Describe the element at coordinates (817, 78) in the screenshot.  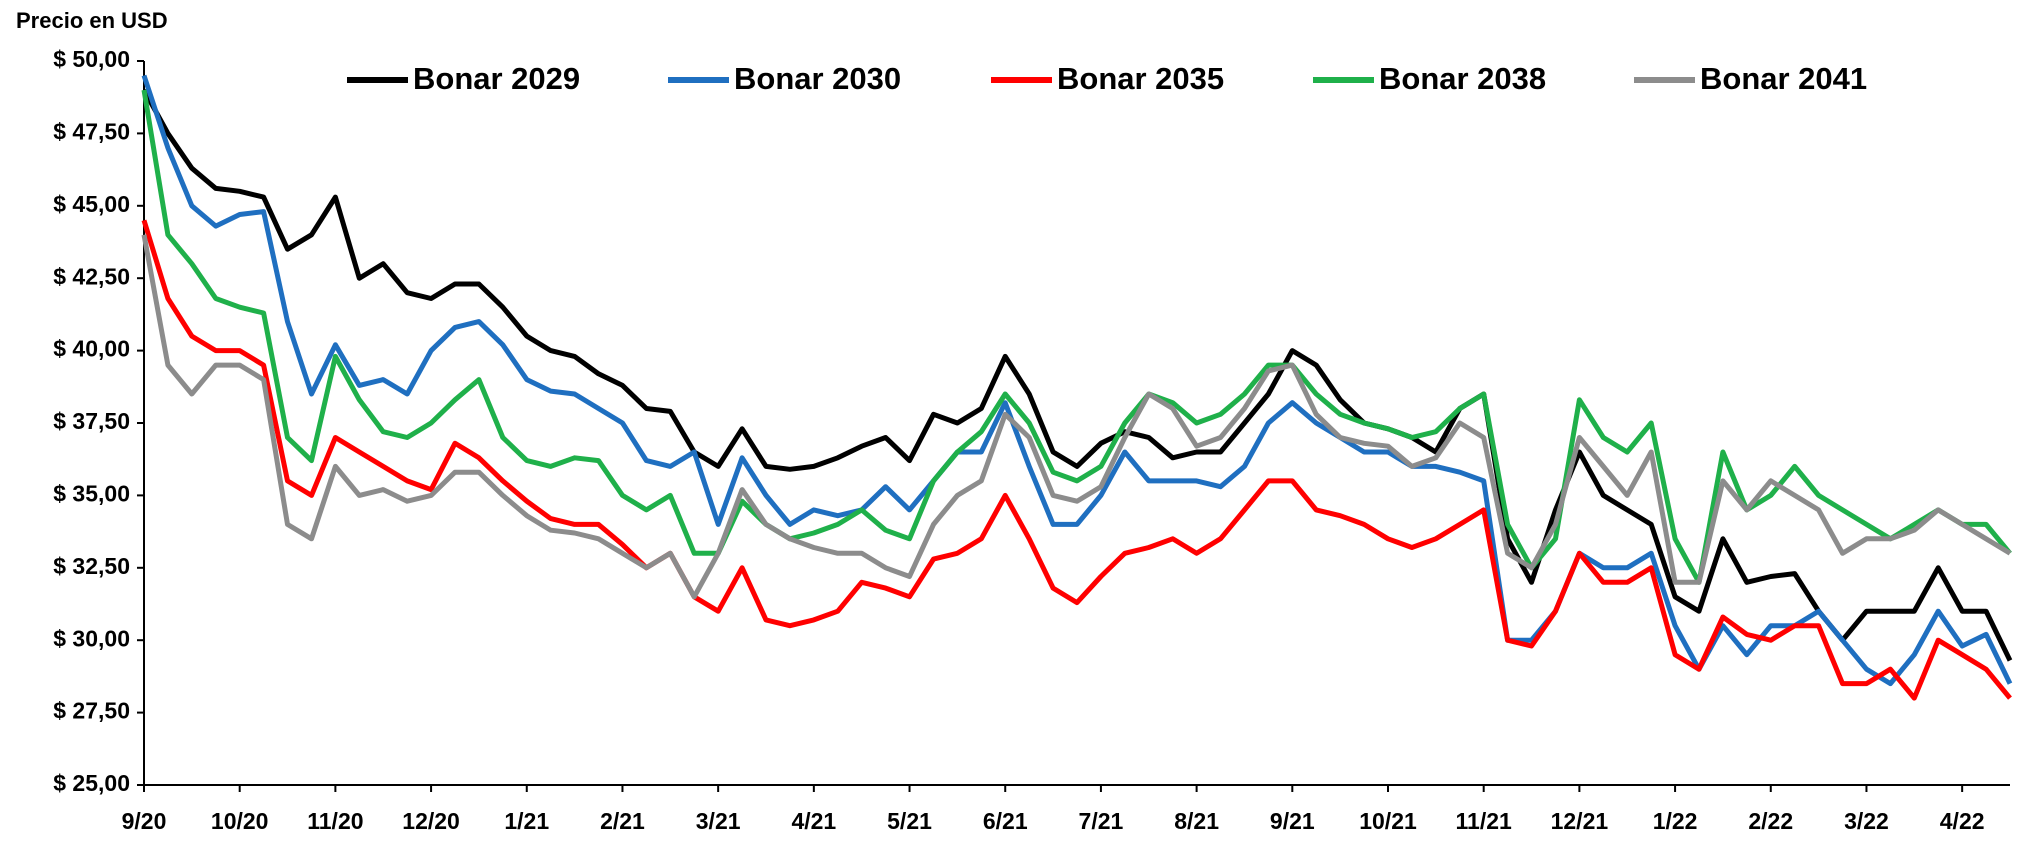
I see `legend-label: Bonar 2030` at that location.